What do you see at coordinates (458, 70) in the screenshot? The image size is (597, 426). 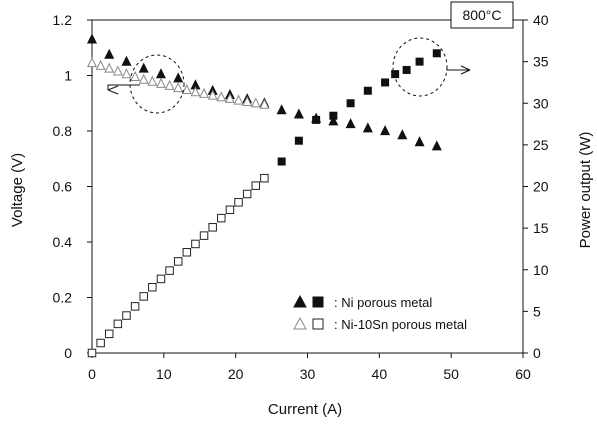 I see `arrow-right-icon` at bounding box center [458, 70].